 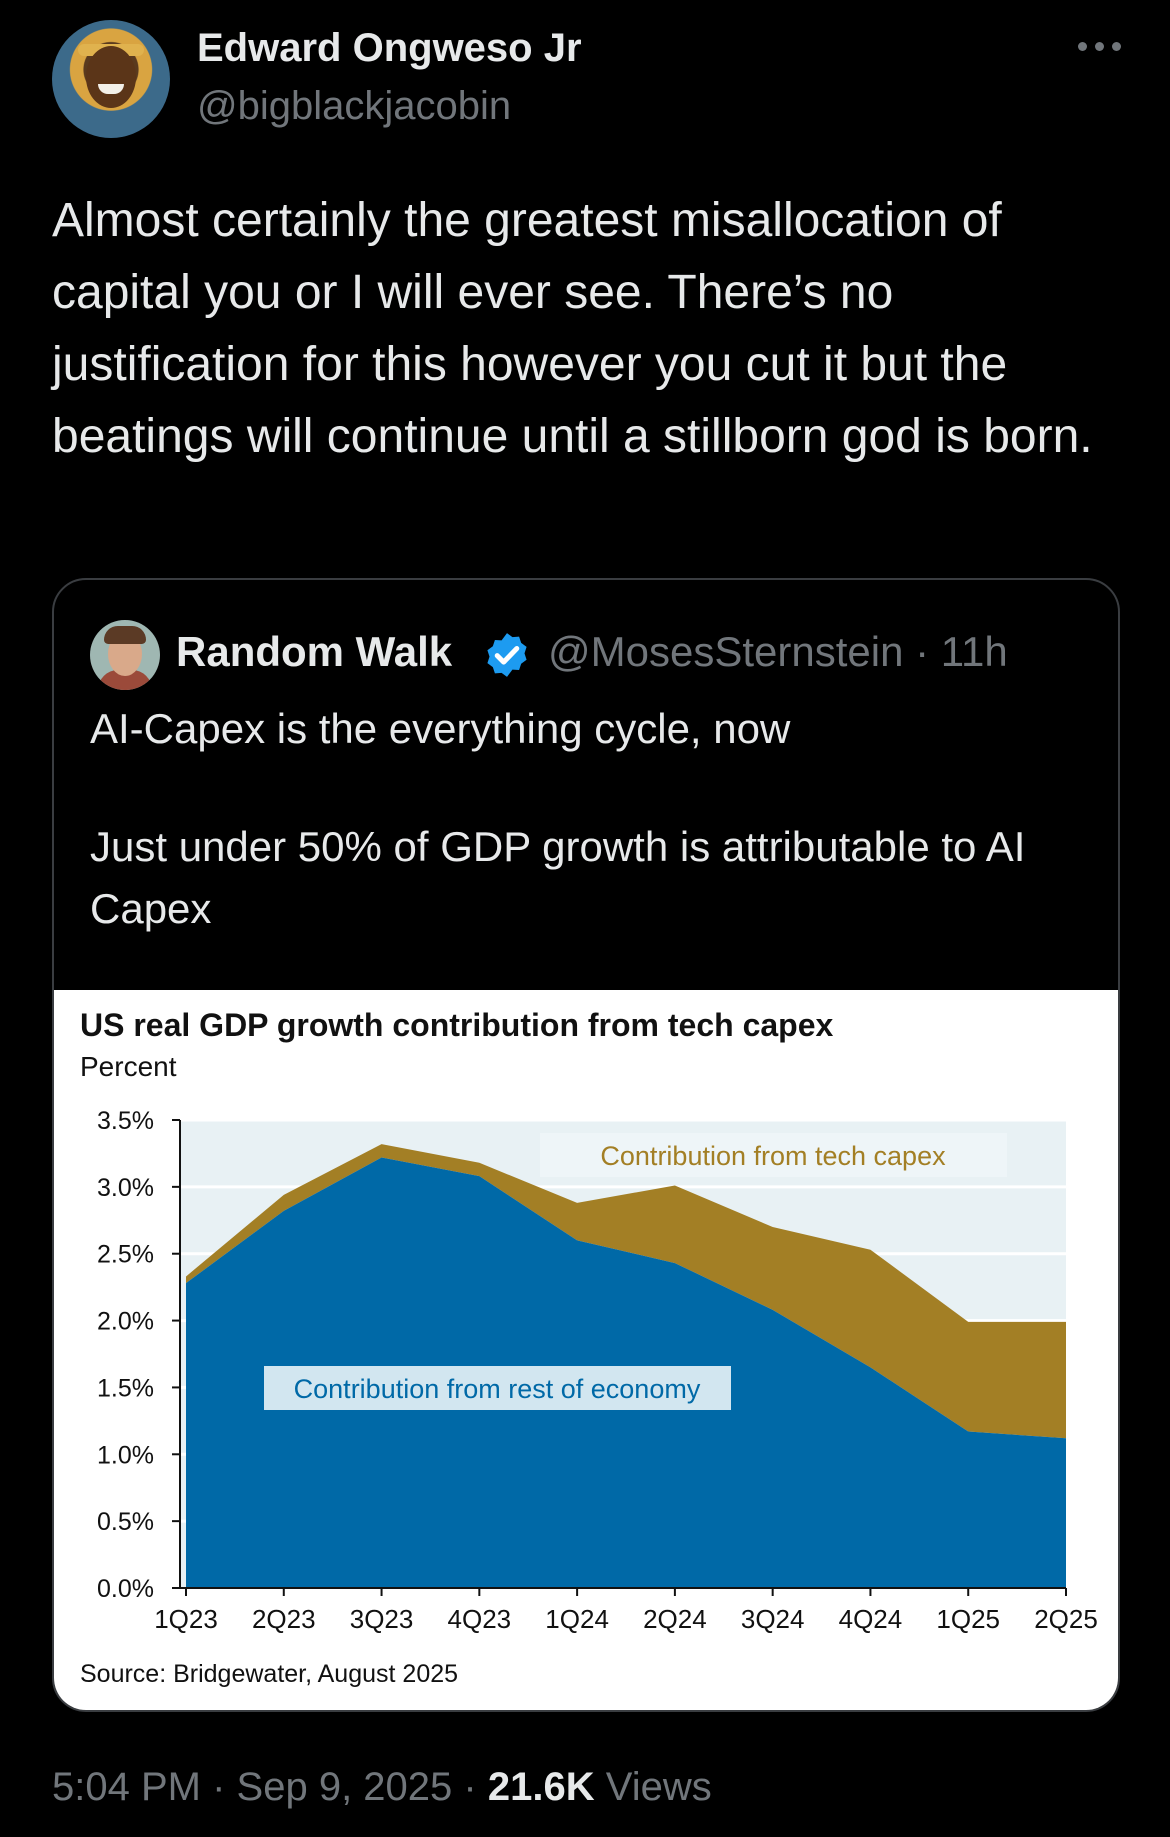 I want to click on legend-label-bg-tech-capex, so click(x=773, y=1155).